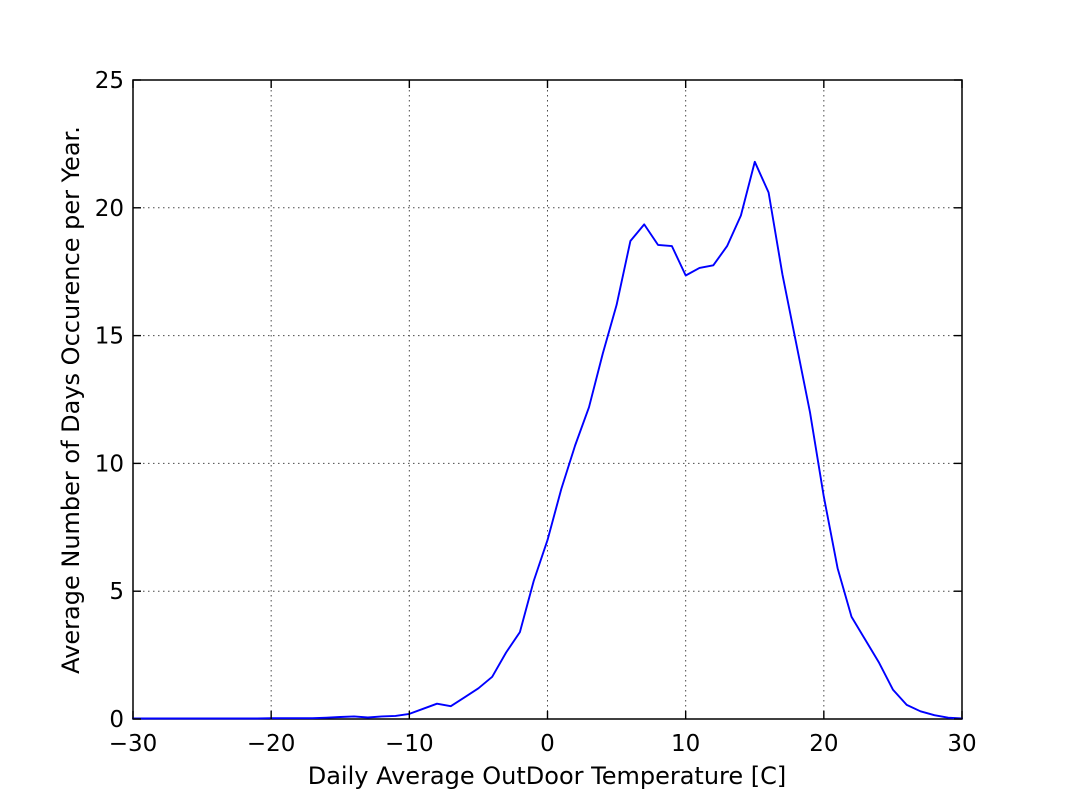 This screenshot has width=1067, height=800. I want to click on y-tick-label-10: 10, so click(109, 464).